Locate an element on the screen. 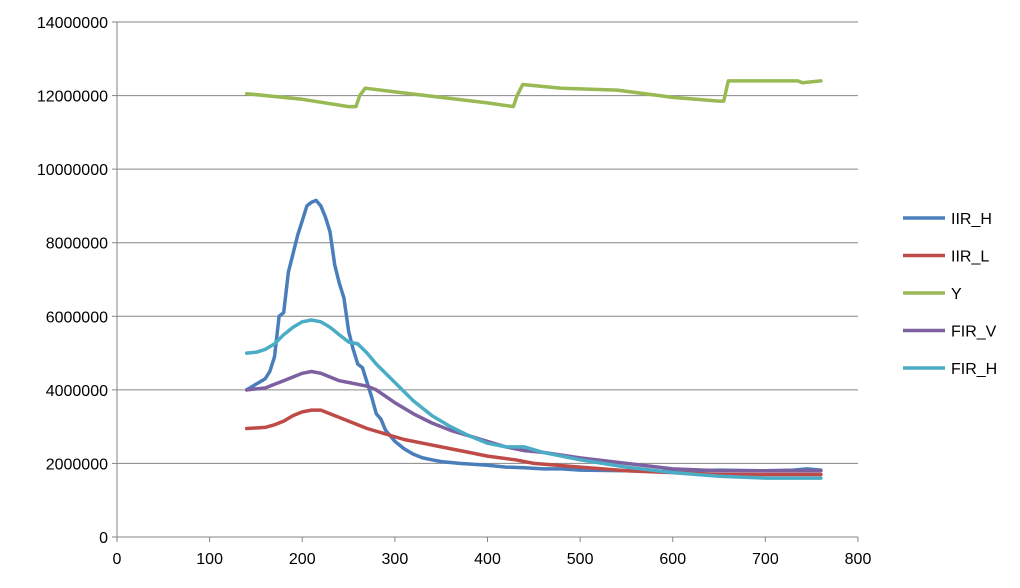 This screenshot has height=588, width=1020. series-line-fir-v is located at coordinates (533, 421).